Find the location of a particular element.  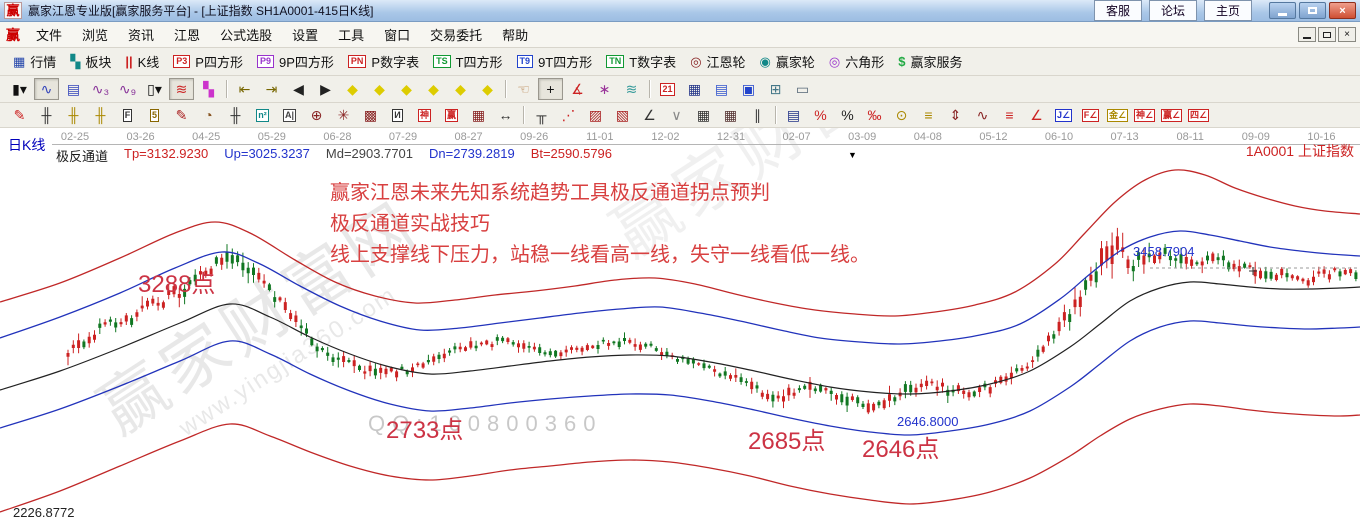

prev-page-button: ◀ is located at coordinates (298, 89).